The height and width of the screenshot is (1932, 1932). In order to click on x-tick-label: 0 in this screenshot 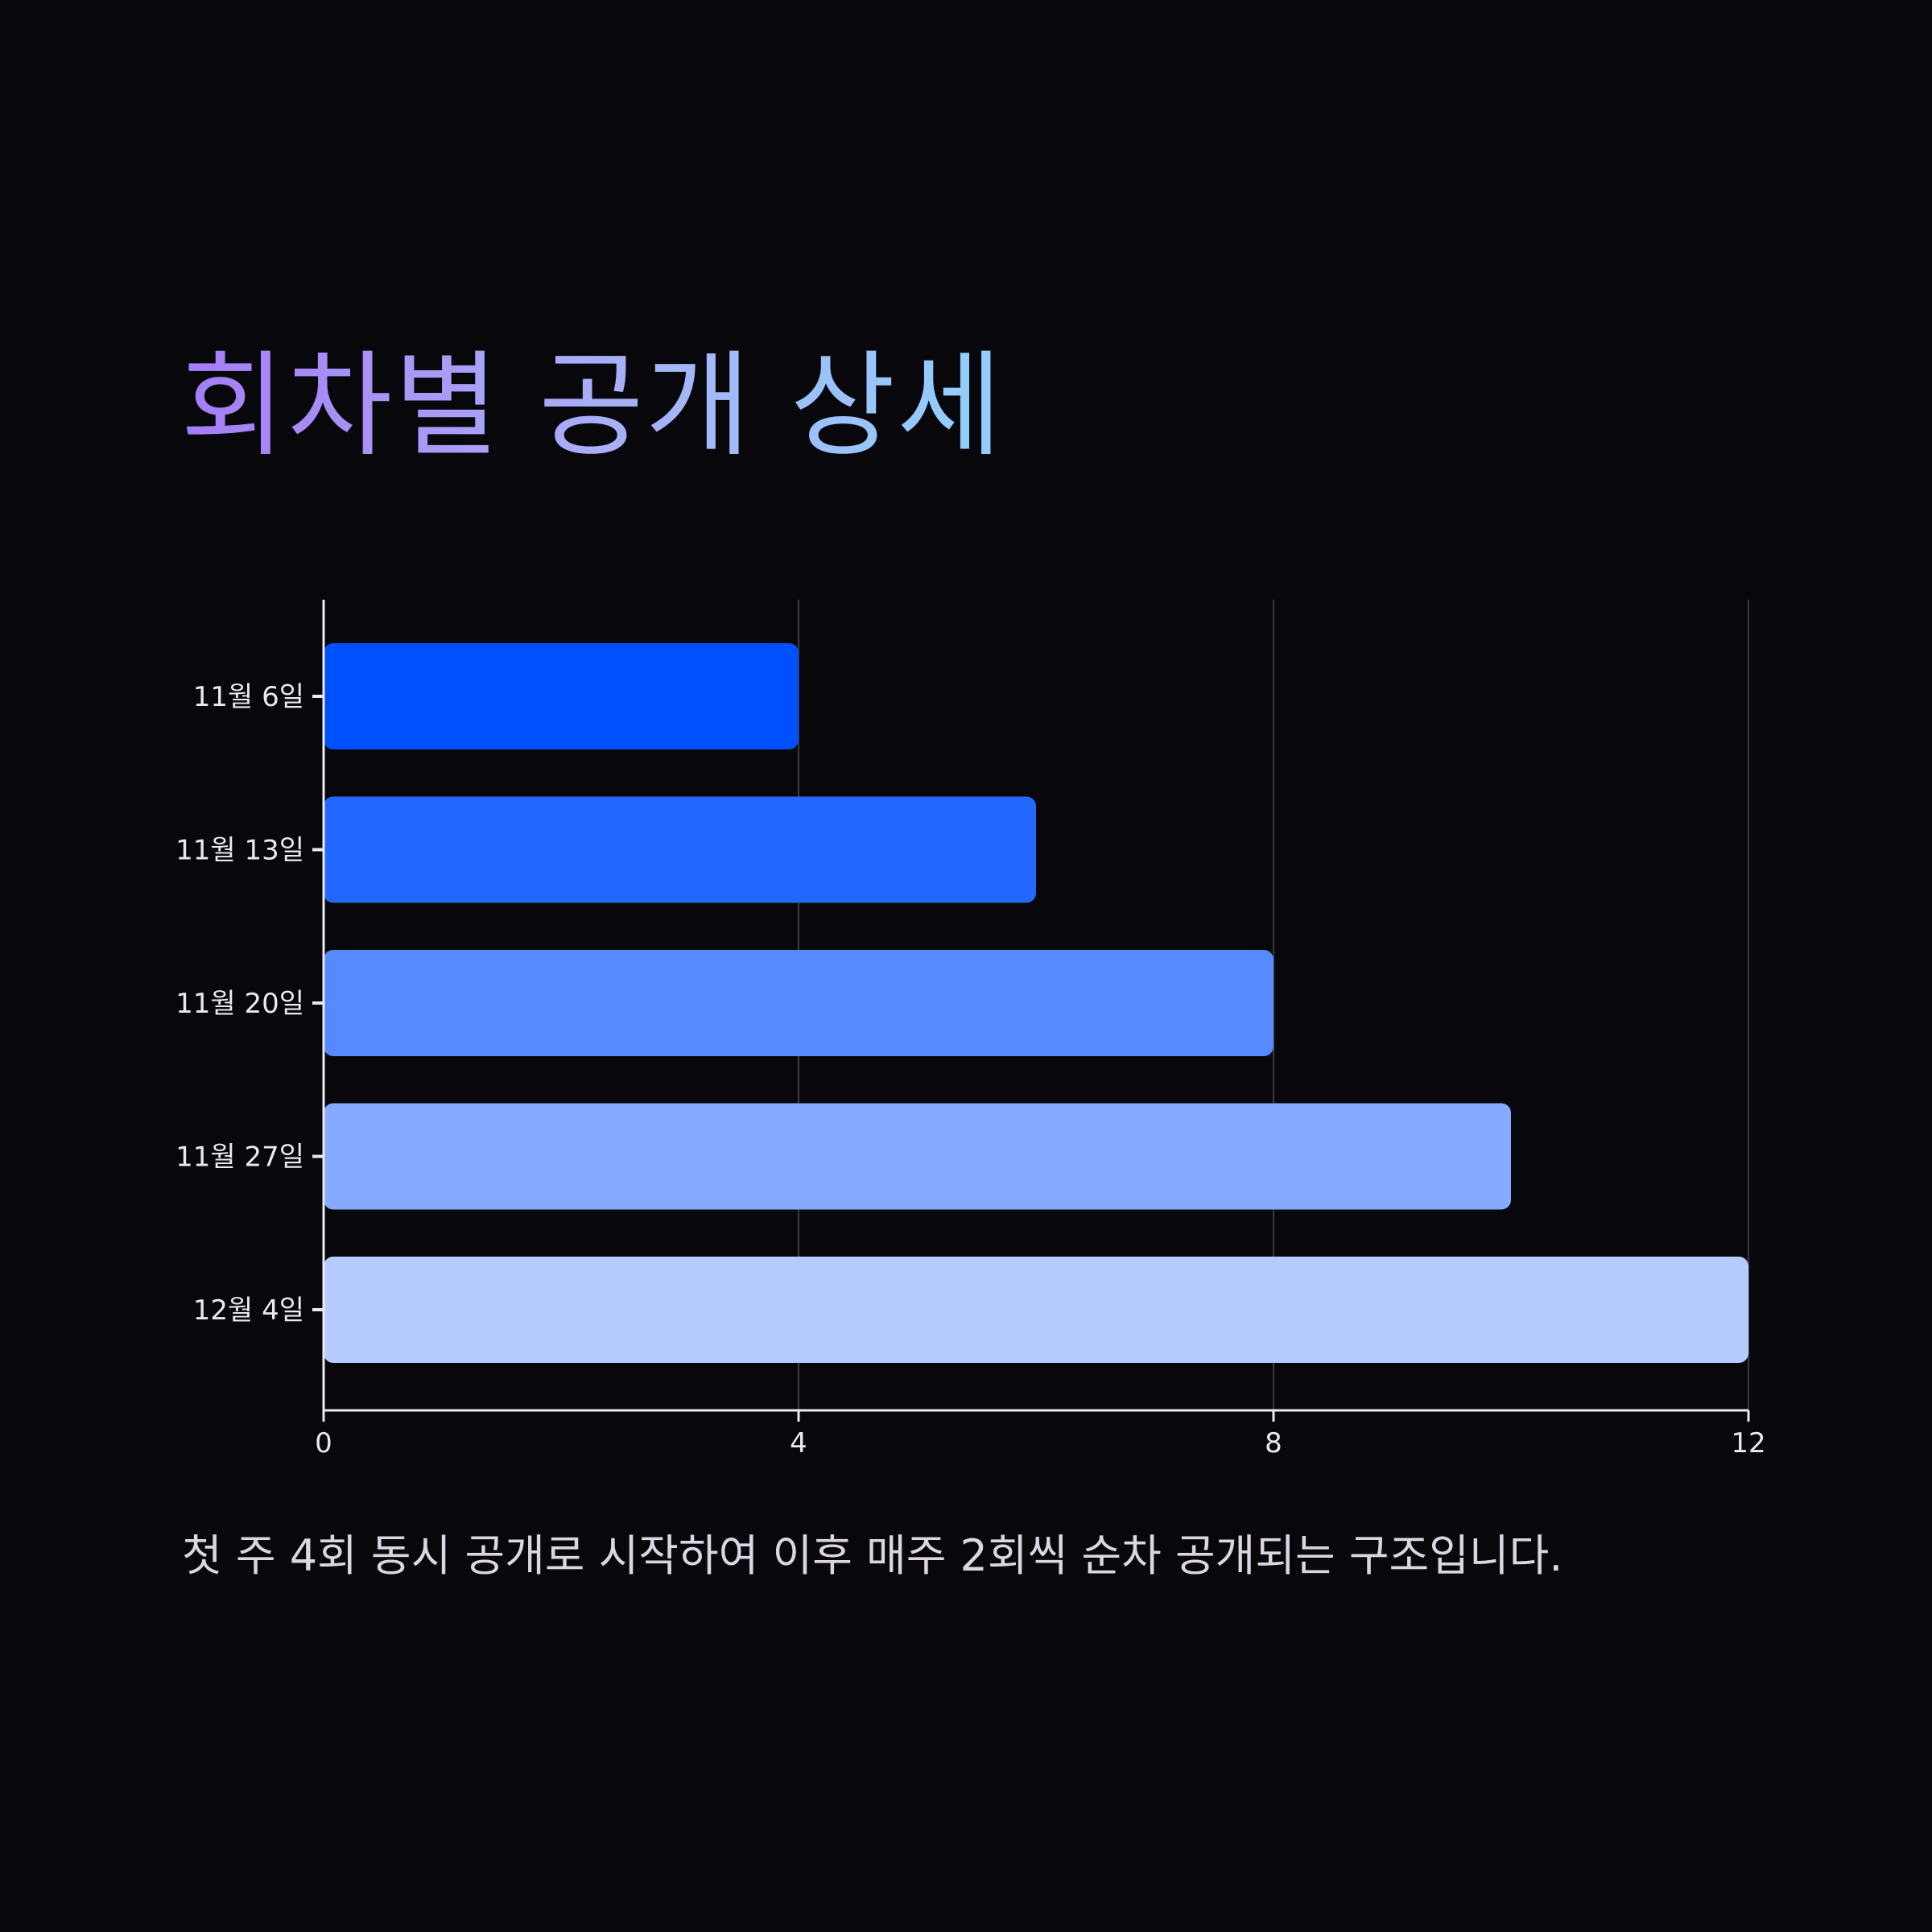, I will do `click(323, 1443)`.